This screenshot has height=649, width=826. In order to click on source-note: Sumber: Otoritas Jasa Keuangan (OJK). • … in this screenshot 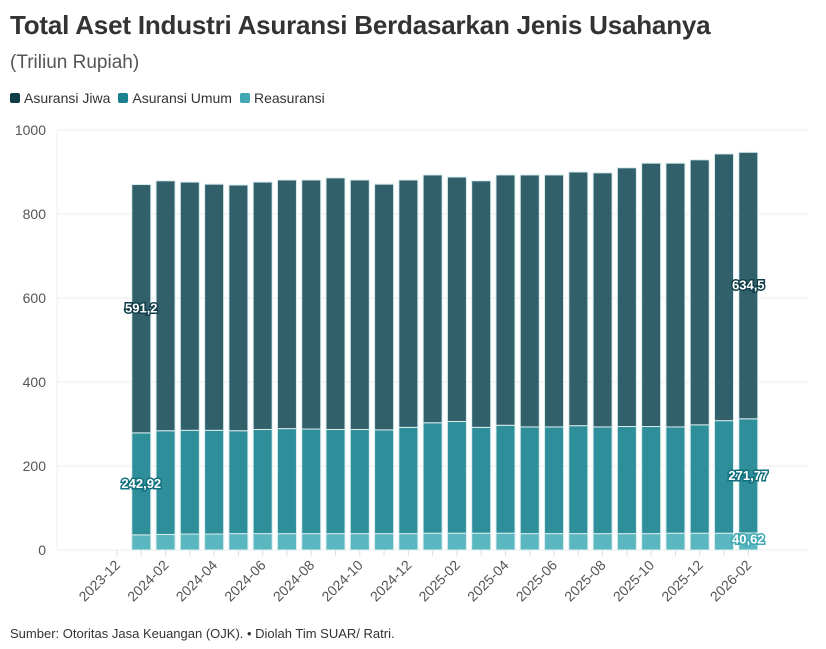, I will do `click(202, 633)`.